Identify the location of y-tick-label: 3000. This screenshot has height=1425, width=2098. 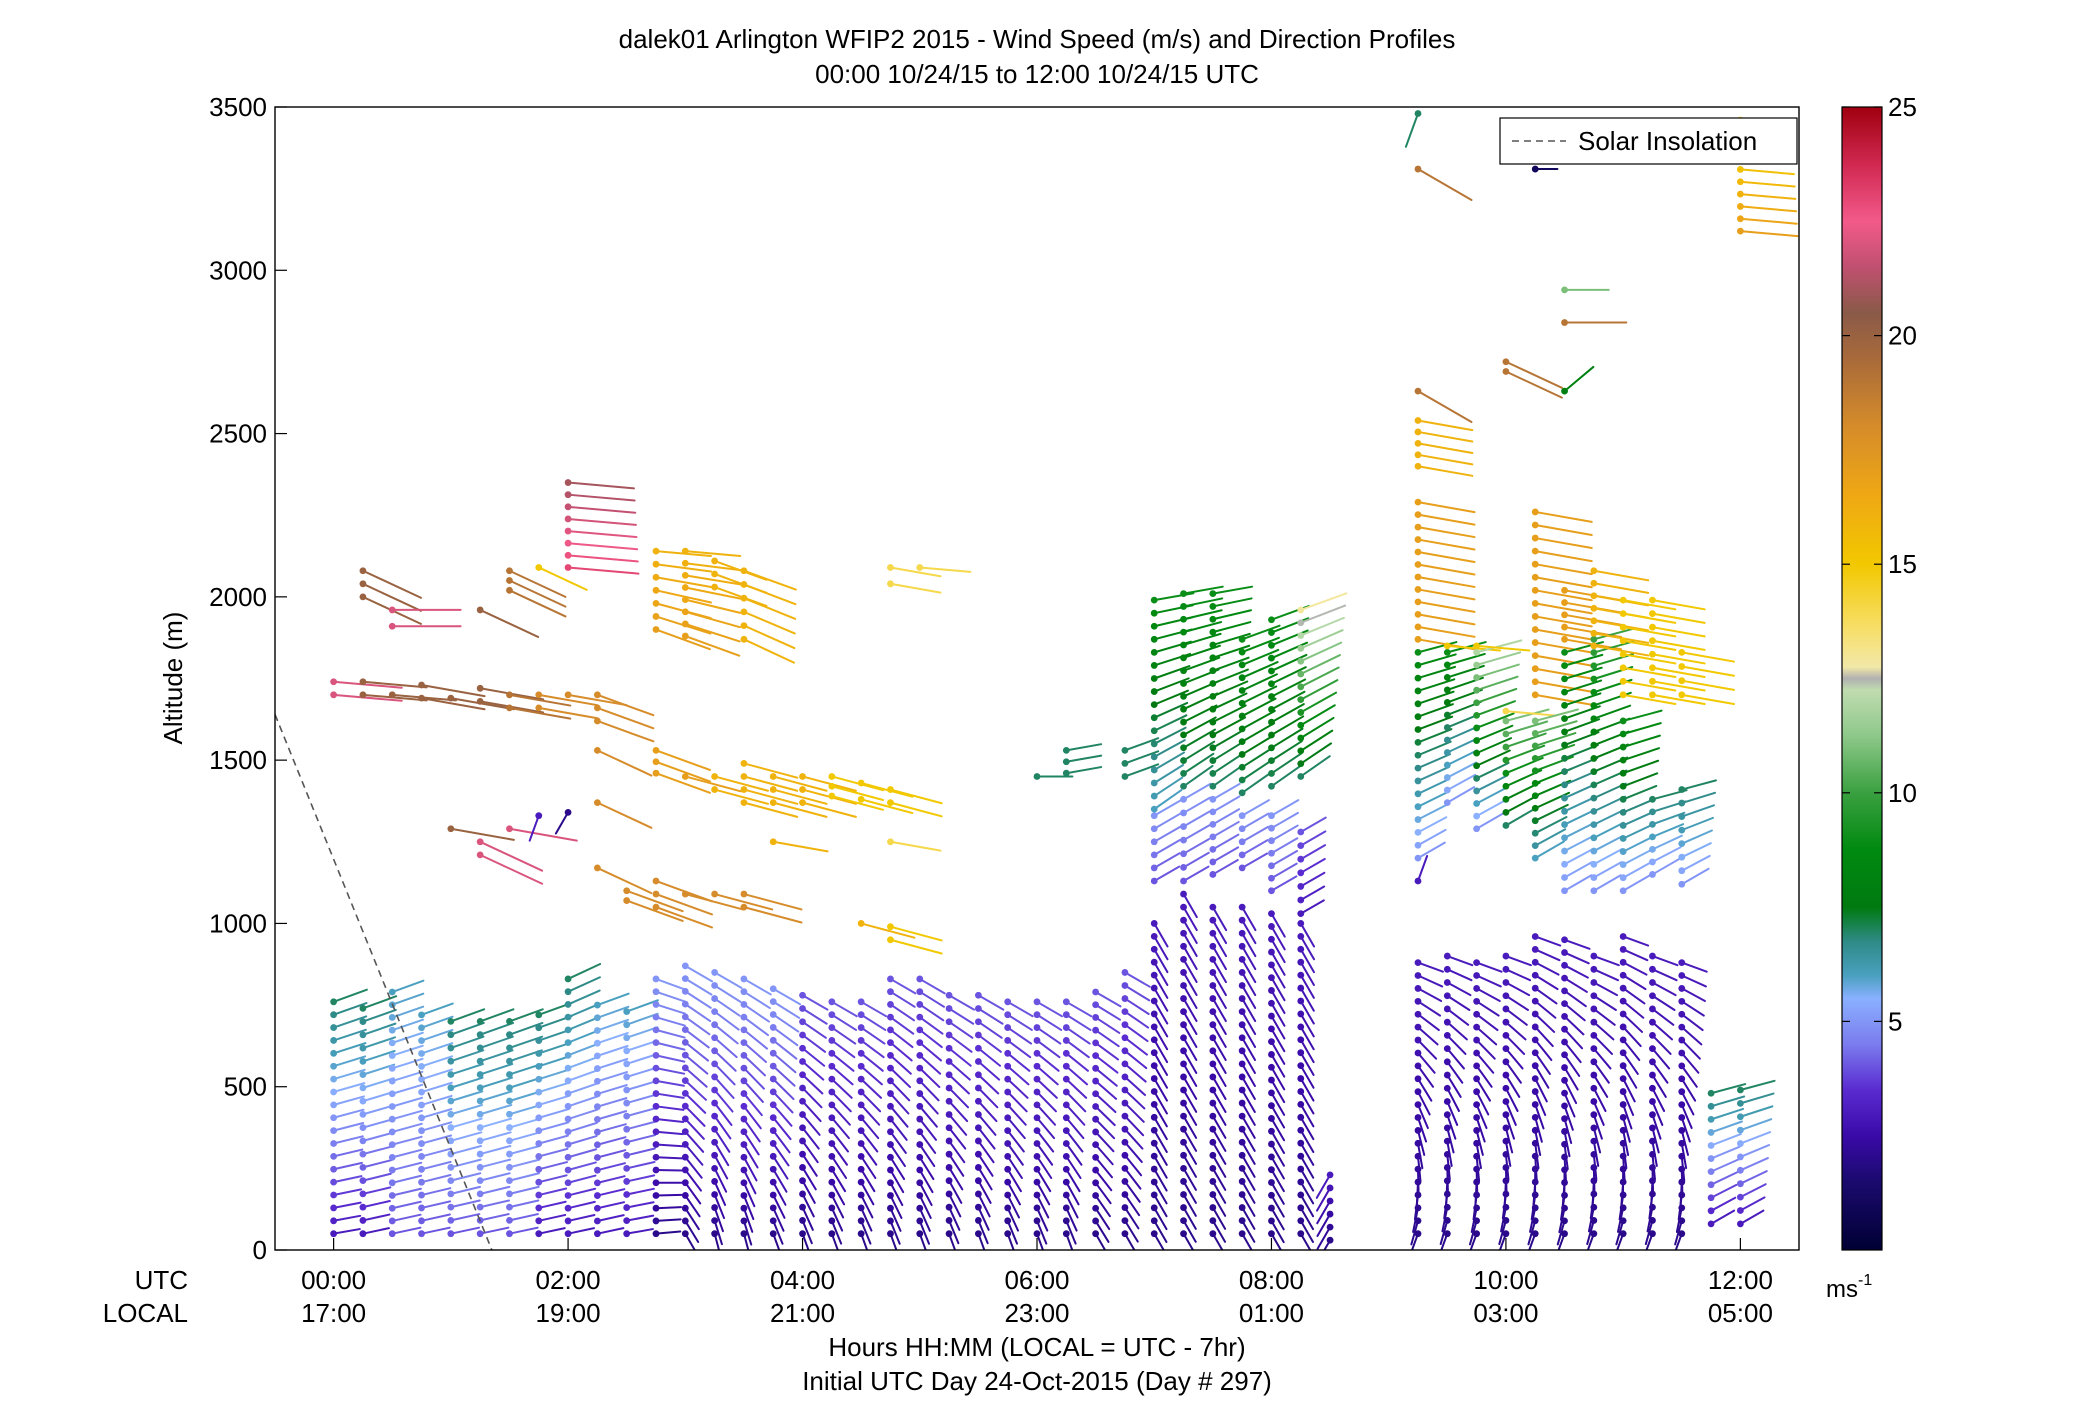
(238, 270).